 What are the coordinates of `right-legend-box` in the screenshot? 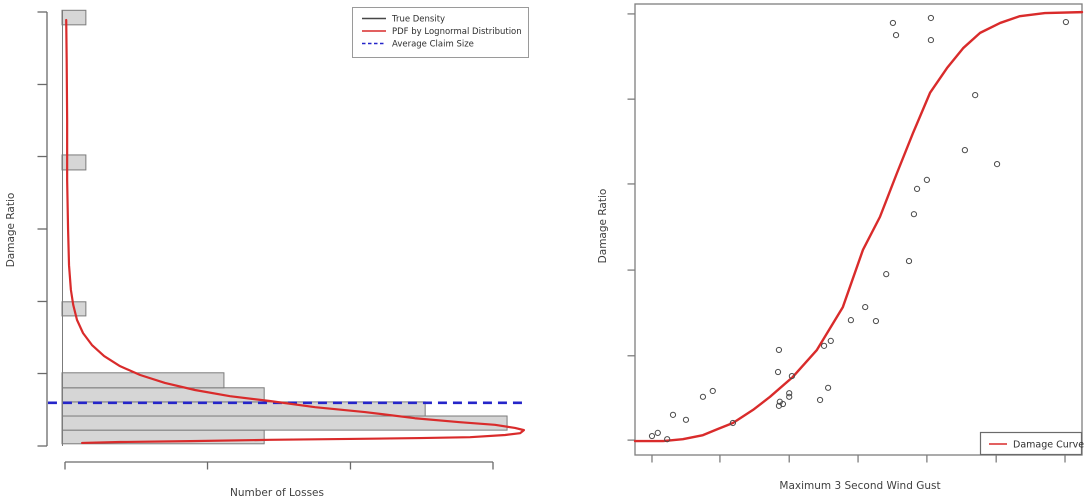 It's located at (1031, 443).